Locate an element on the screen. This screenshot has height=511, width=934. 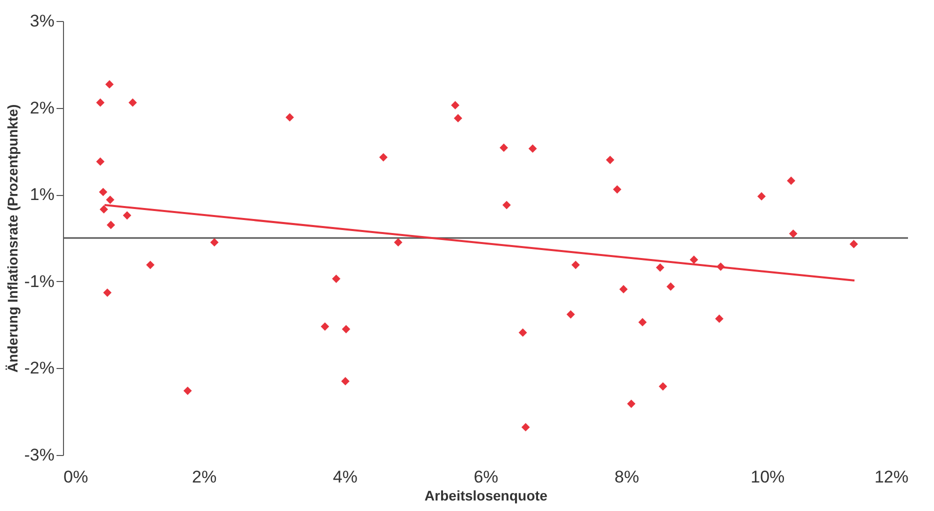
x-tick-label: 6% is located at coordinates (486, 477).